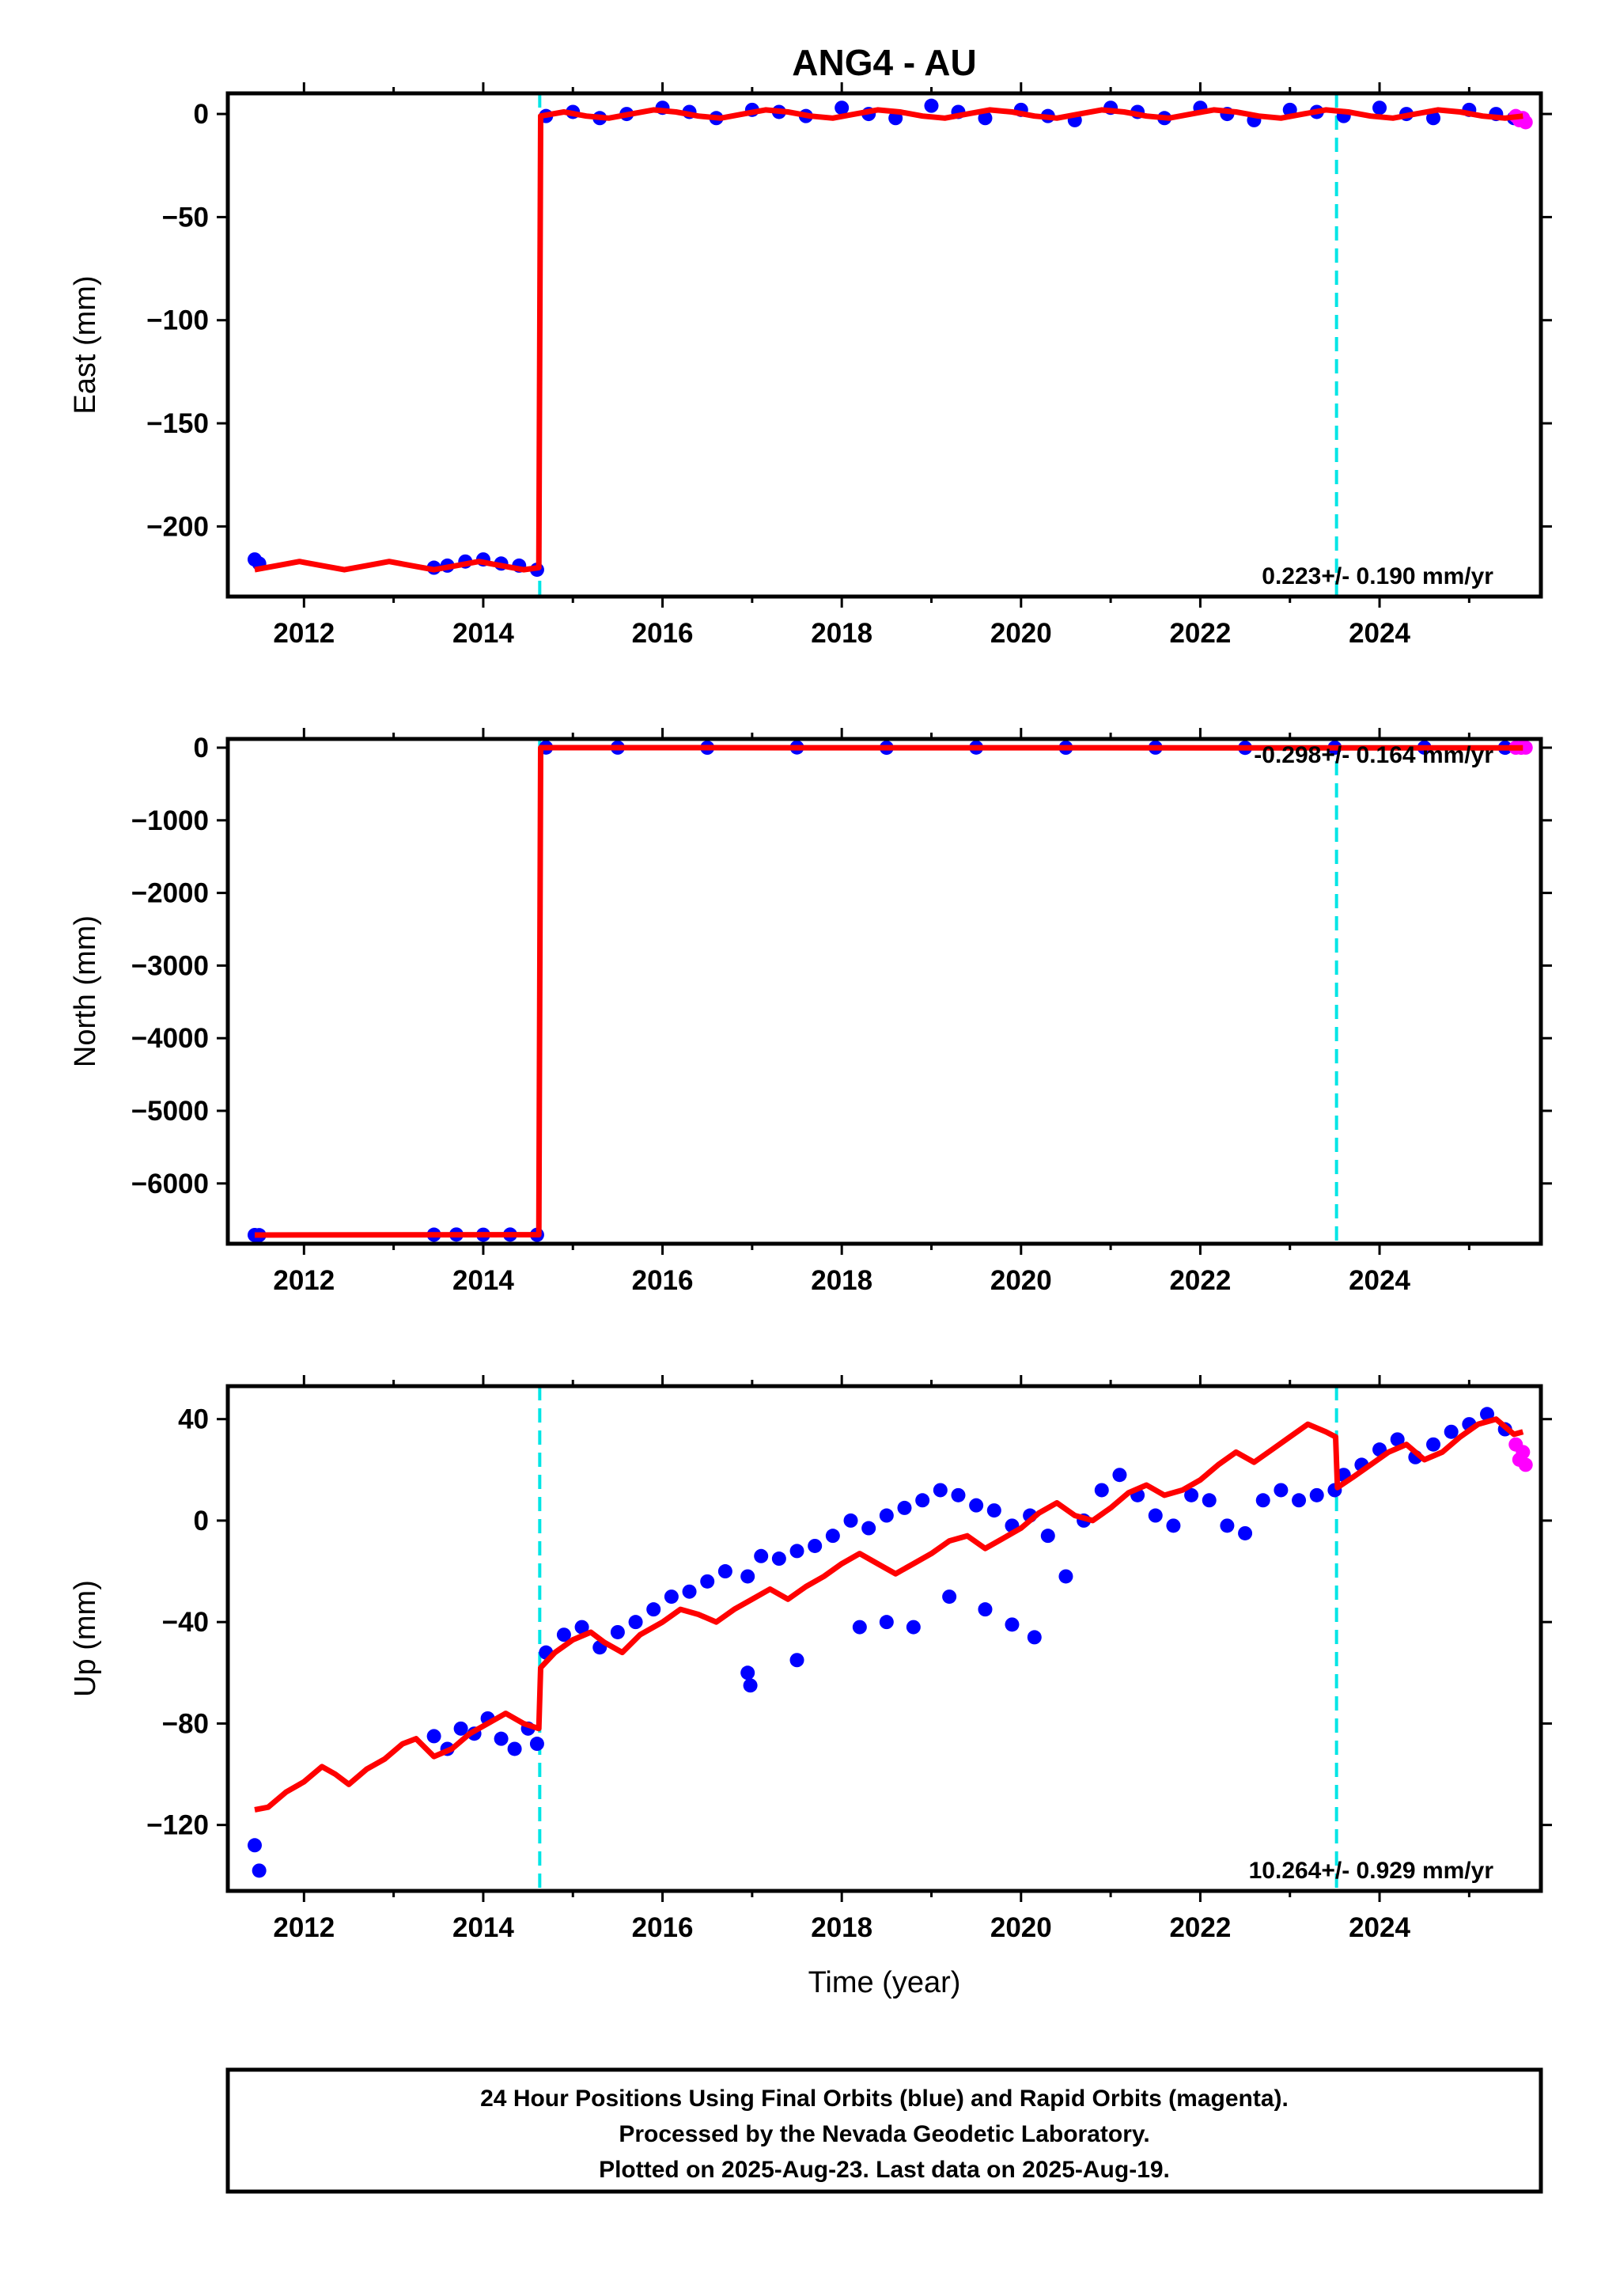 The width and height of the screenshot is (1601, 2296). What do you see at coordinates (884, 63) in the screenshot?
I see `chart-title: ANG4 - AU` at bounding box center [884, 63].